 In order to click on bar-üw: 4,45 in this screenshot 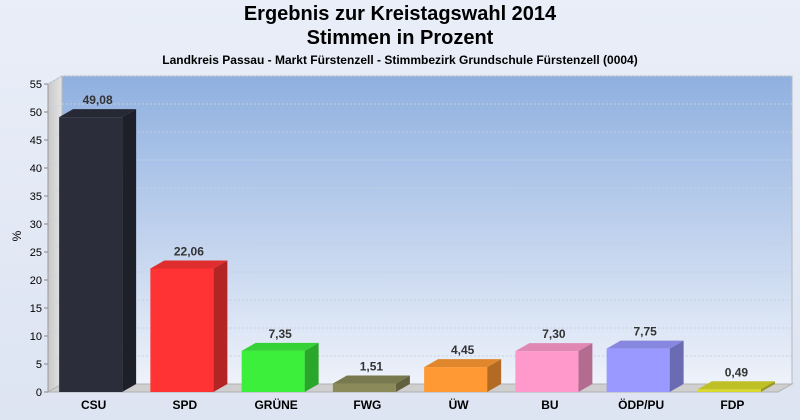, I will do `click(463, 367)`.